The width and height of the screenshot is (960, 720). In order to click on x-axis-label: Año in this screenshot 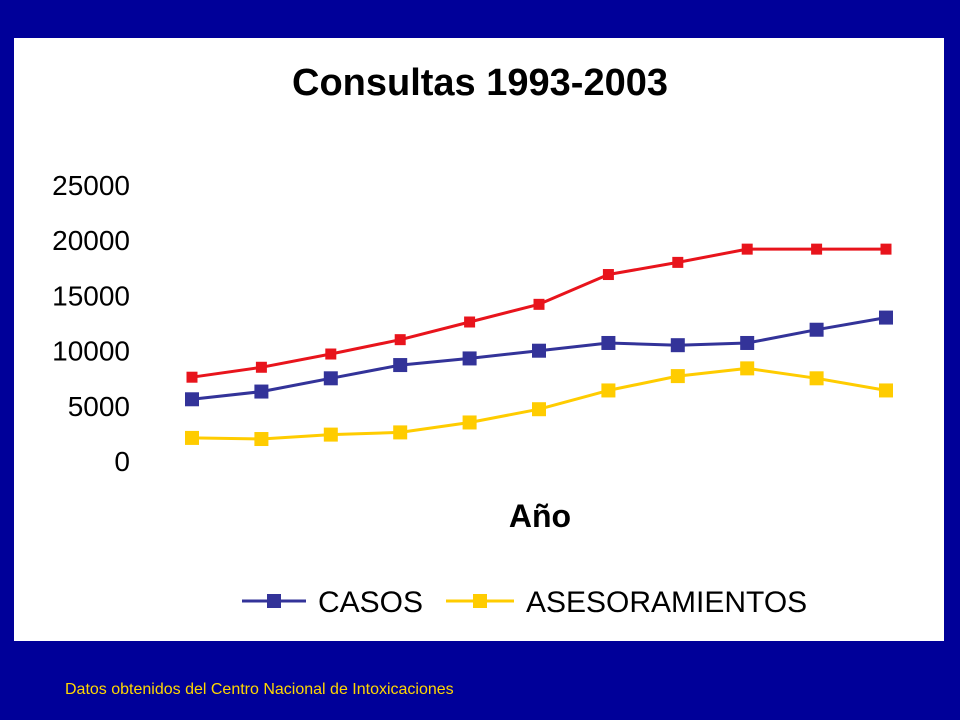, I will do `click(540, 516)`.